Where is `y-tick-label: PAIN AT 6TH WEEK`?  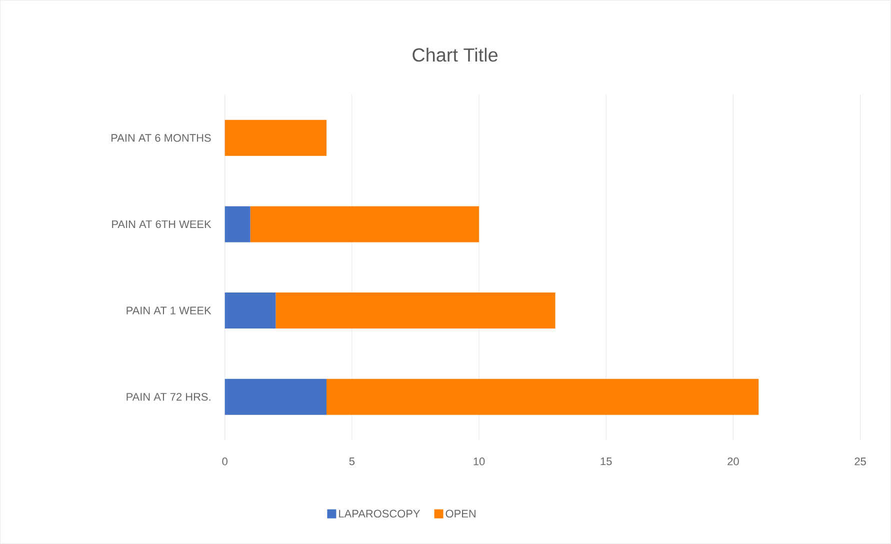
y-tick-label: PAIN AT 6TH WEEK is located at coordinates (162, 224).